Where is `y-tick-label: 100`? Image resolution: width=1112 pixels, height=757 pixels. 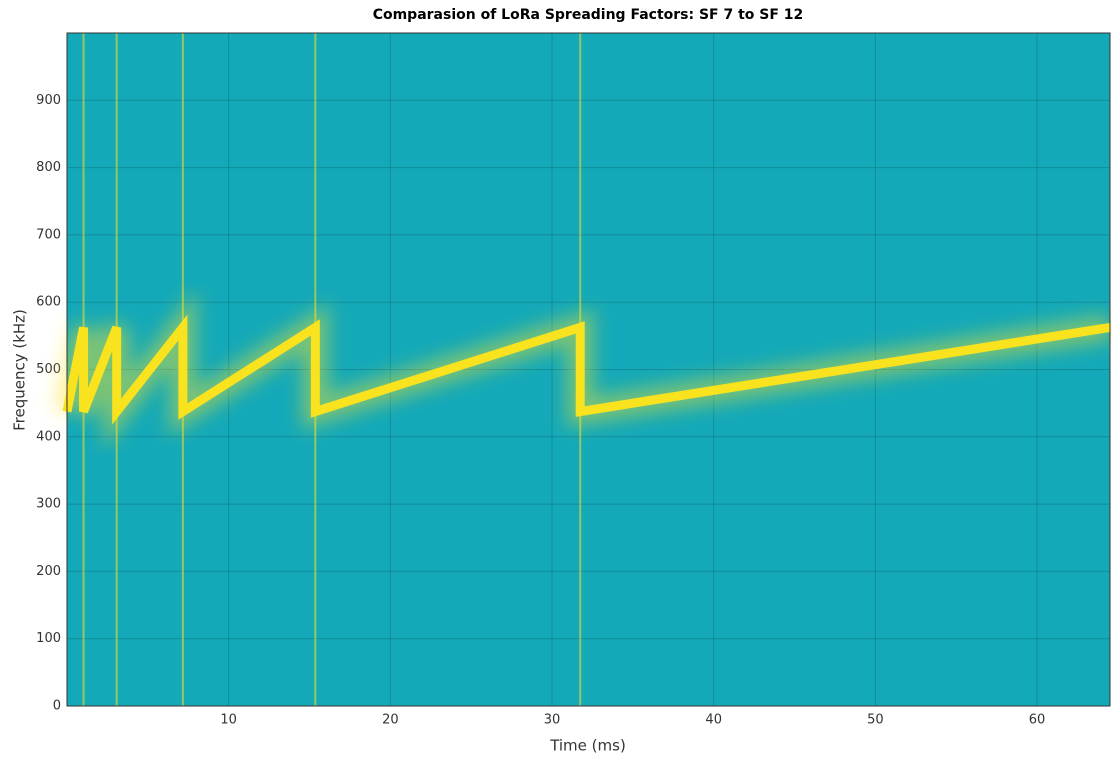 y-tick-label: 100 is located at coordinates (48, 638).